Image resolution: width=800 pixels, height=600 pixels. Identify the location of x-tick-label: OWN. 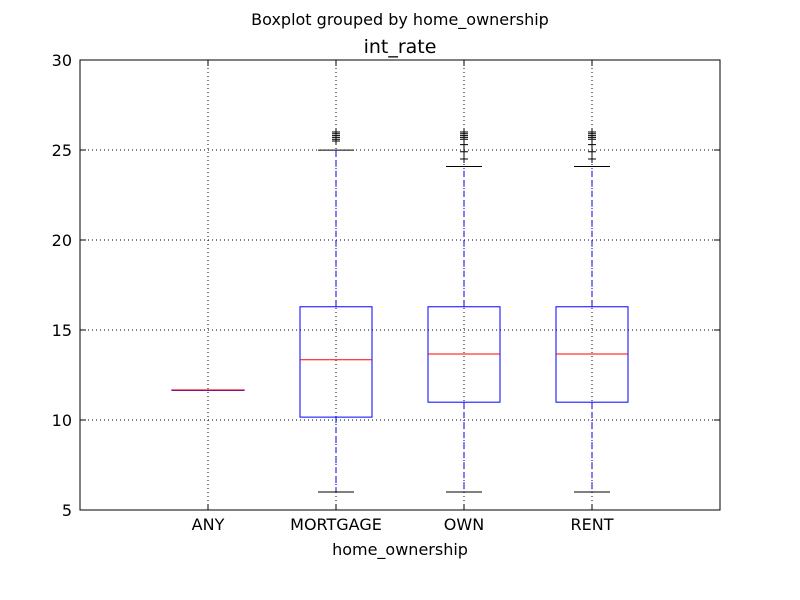
(464, 524).